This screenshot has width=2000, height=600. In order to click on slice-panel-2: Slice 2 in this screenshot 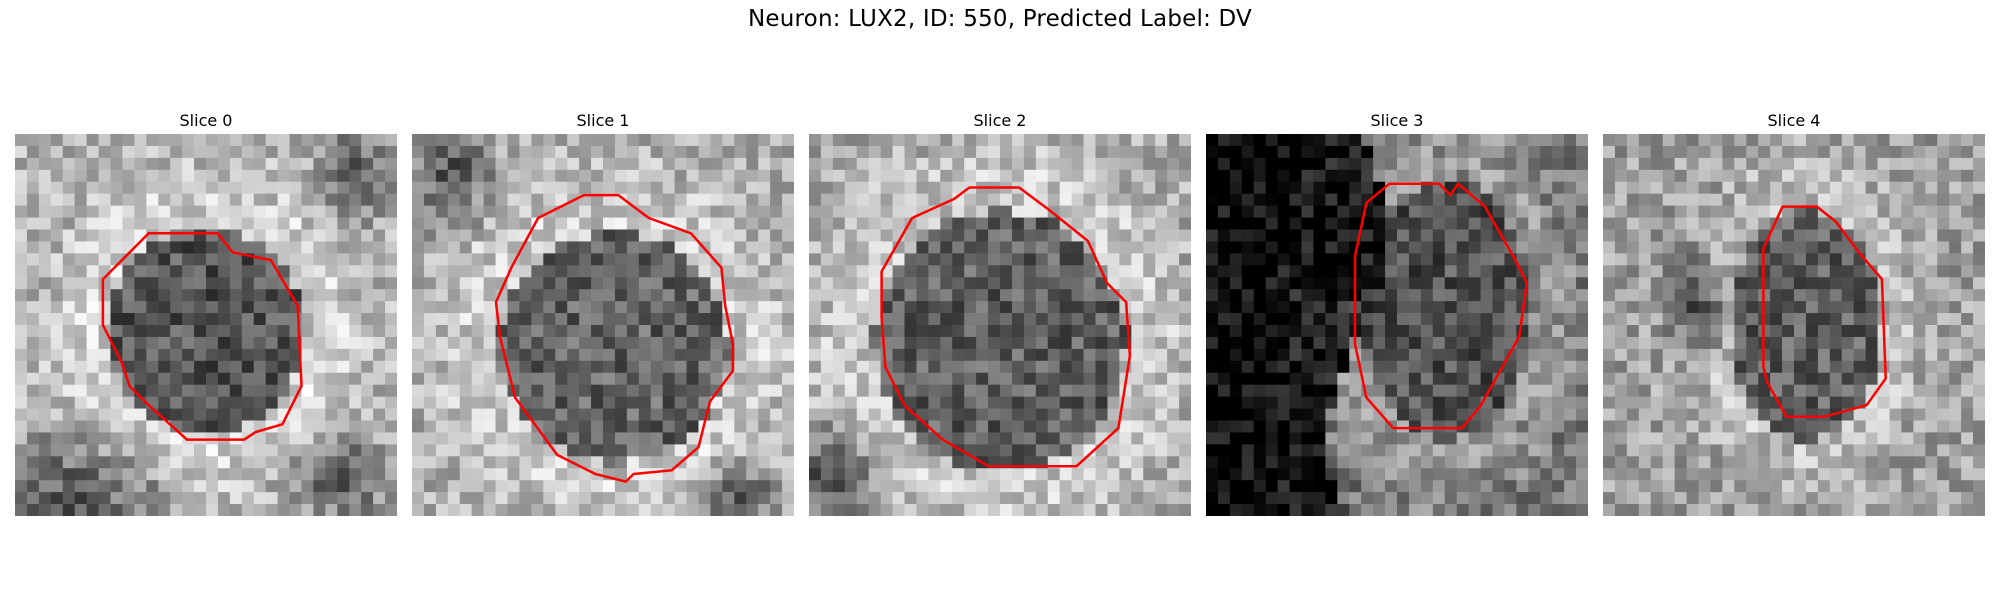, I will do `click(1000, 312)`.